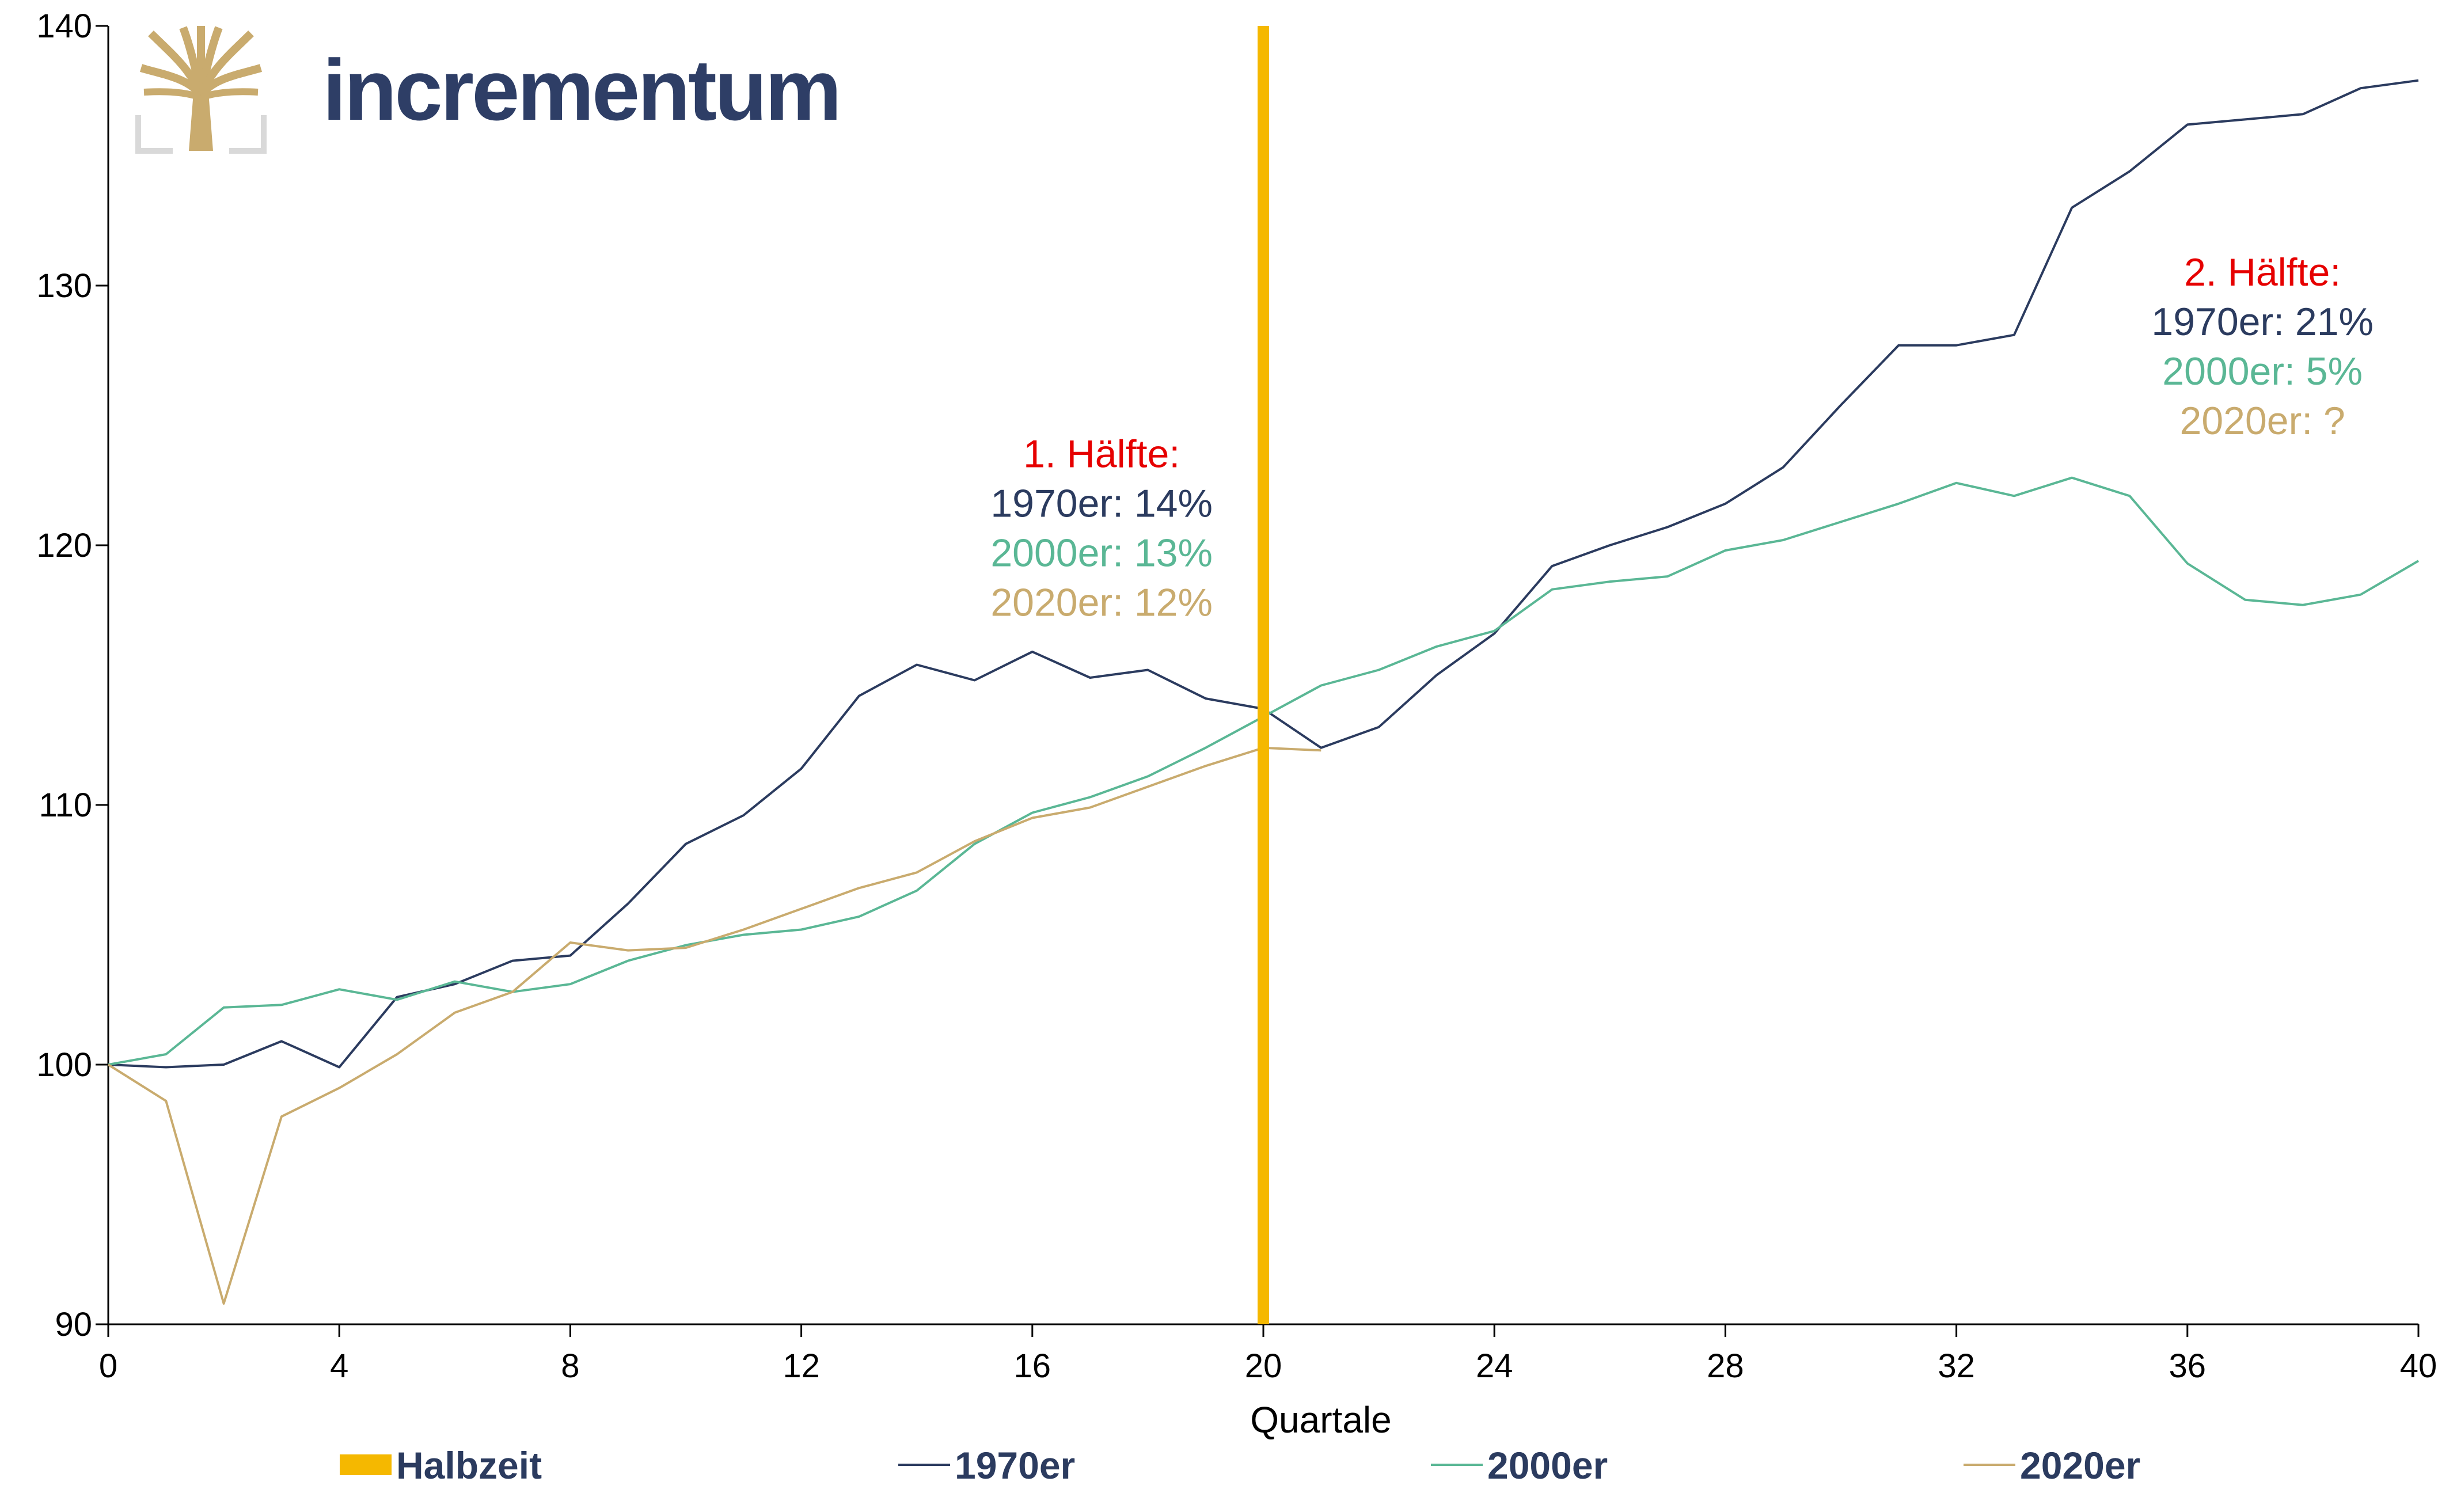 This screenshot has height=1512, width=2457. What do you see at coordinates (64, 1065) in the screenshot?
I see `y-tick-label: 100` at bounding box center [64, 1065].